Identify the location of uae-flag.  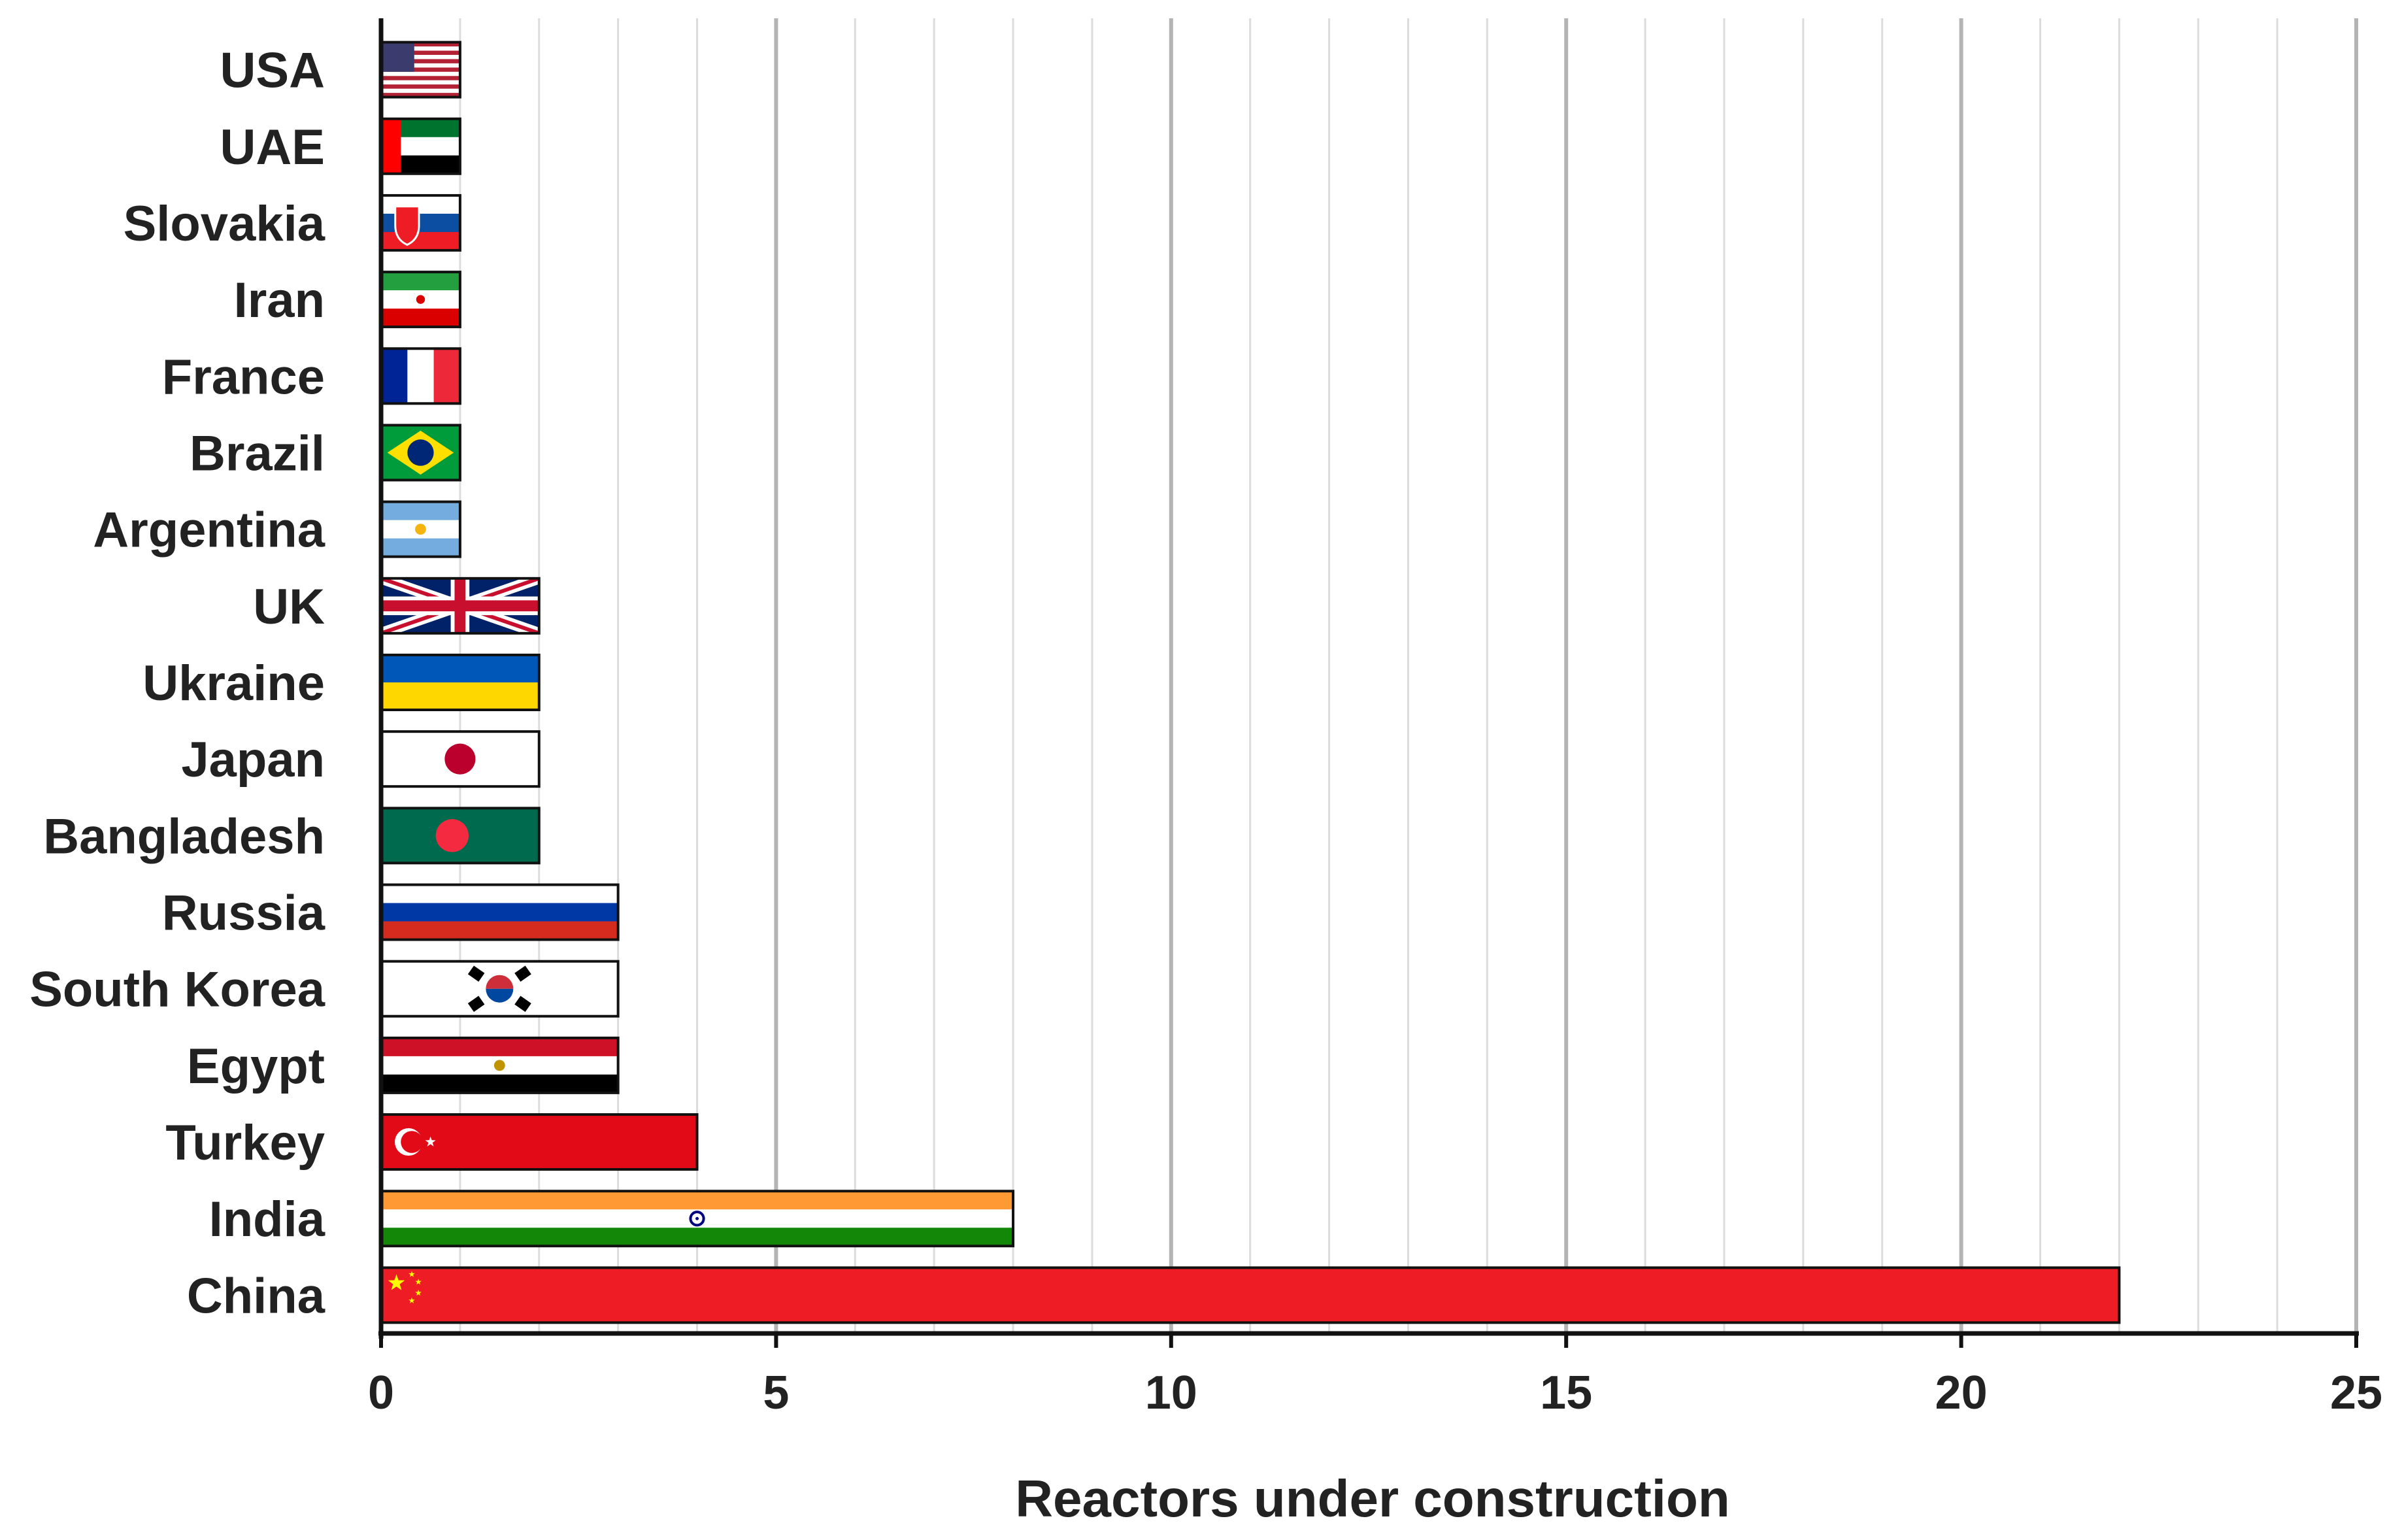
(420, 146).